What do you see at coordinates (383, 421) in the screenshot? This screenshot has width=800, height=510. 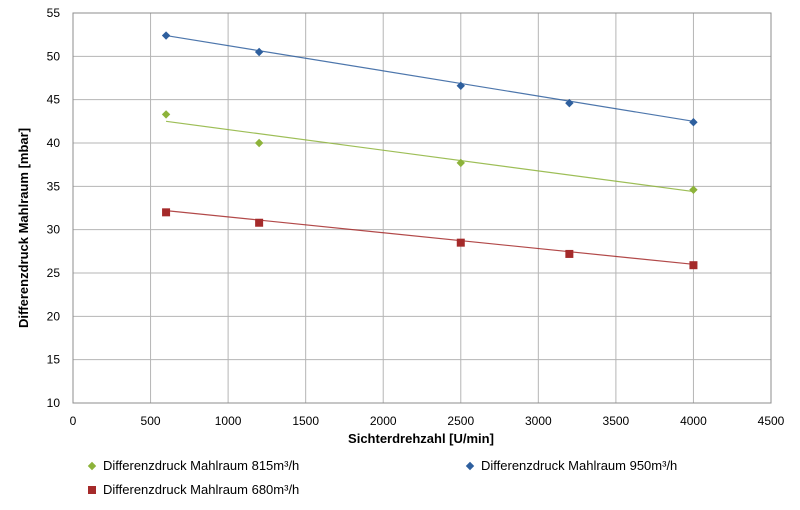 I see `x-tick-label: 2000` at bounding box center [383, 421].